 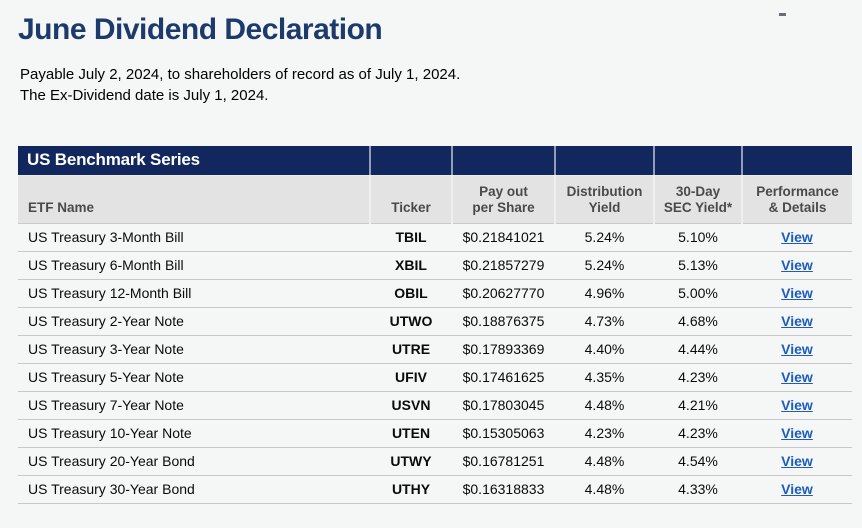 What do you see at coordinates (194, 349) in the screenshot?
I see `etf-name: US Treasury 3-Year Note` at bounding box center [194, 349].